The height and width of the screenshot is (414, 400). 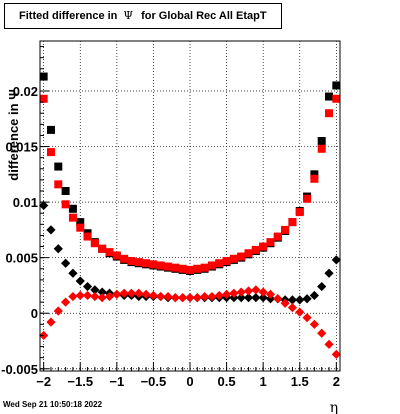 What do you see at coordinates (336, 381) in the screenshot?
I see `x-tick-label: 2` at bounding box center [336, 381].